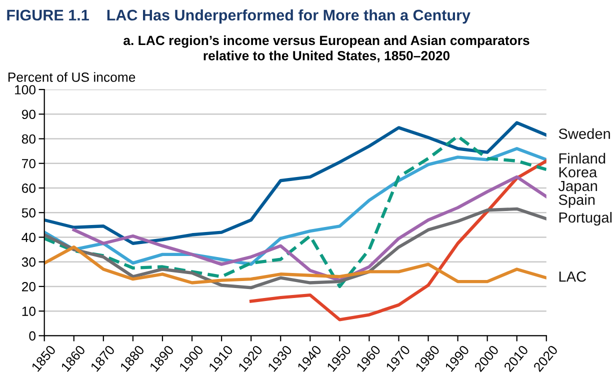 This screenshot has height=373, width=616. I want to click on y-tick-label: 60, so click(29, 188).